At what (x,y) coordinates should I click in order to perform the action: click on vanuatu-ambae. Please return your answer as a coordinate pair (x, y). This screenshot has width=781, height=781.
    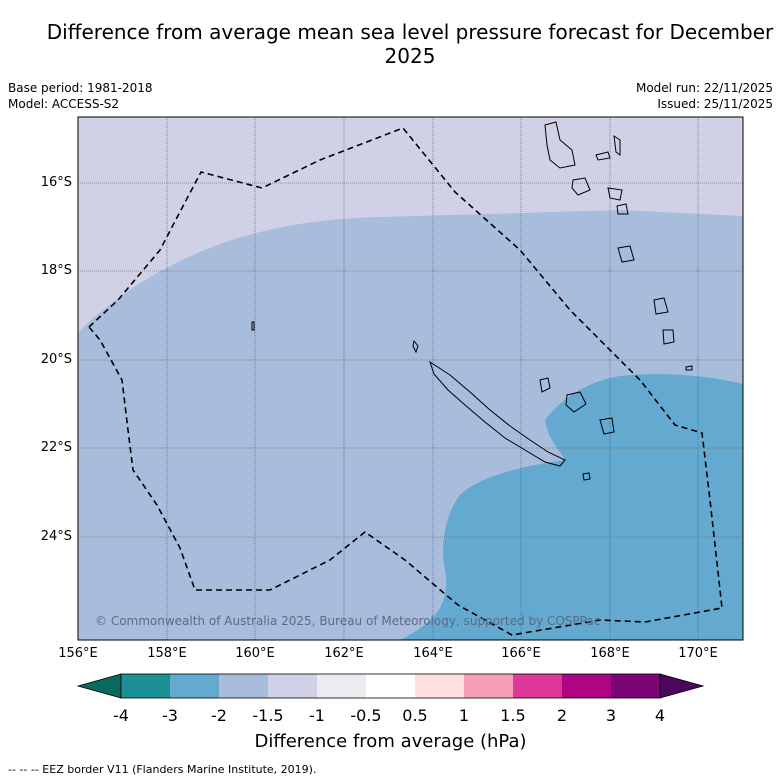
    Looking at the image, I should click on (603, 156).